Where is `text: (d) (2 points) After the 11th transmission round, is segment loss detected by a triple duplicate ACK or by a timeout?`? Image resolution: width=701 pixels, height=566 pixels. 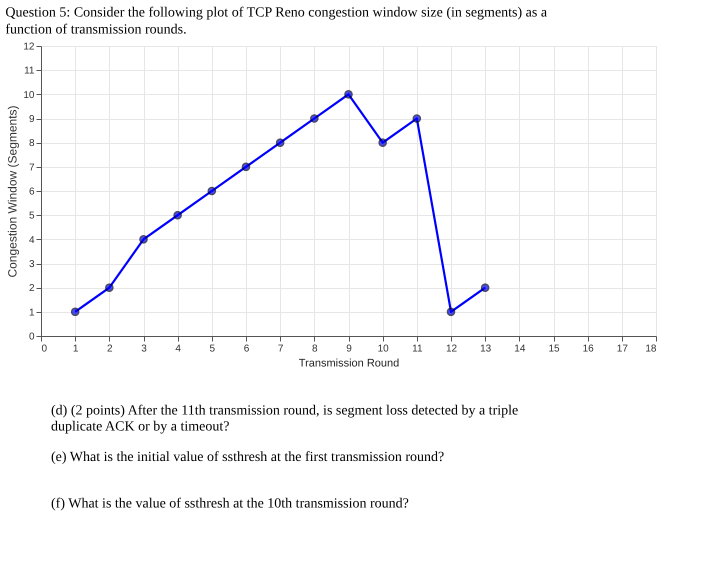
text: (d) (2 points) After the 11th transmission round, is segment loss detected by a triple duplicate ACK or by a timeout? is located at coordinates (284, 418).